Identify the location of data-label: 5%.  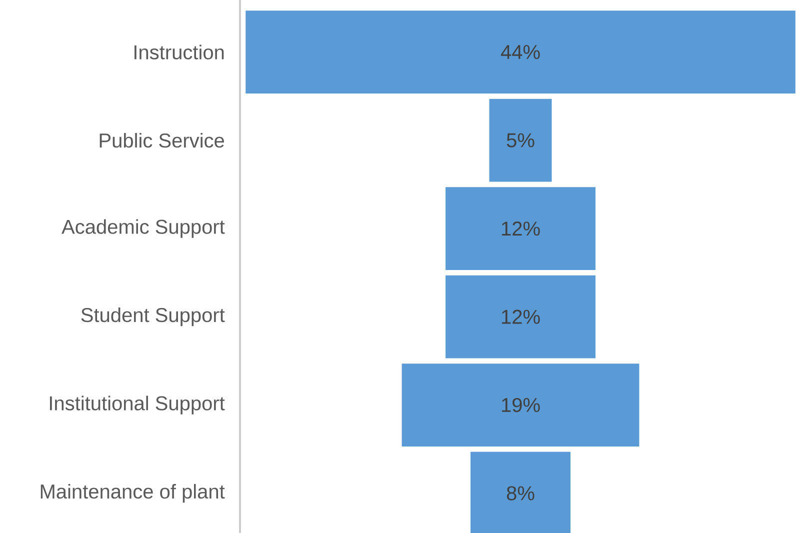
(520, 140).